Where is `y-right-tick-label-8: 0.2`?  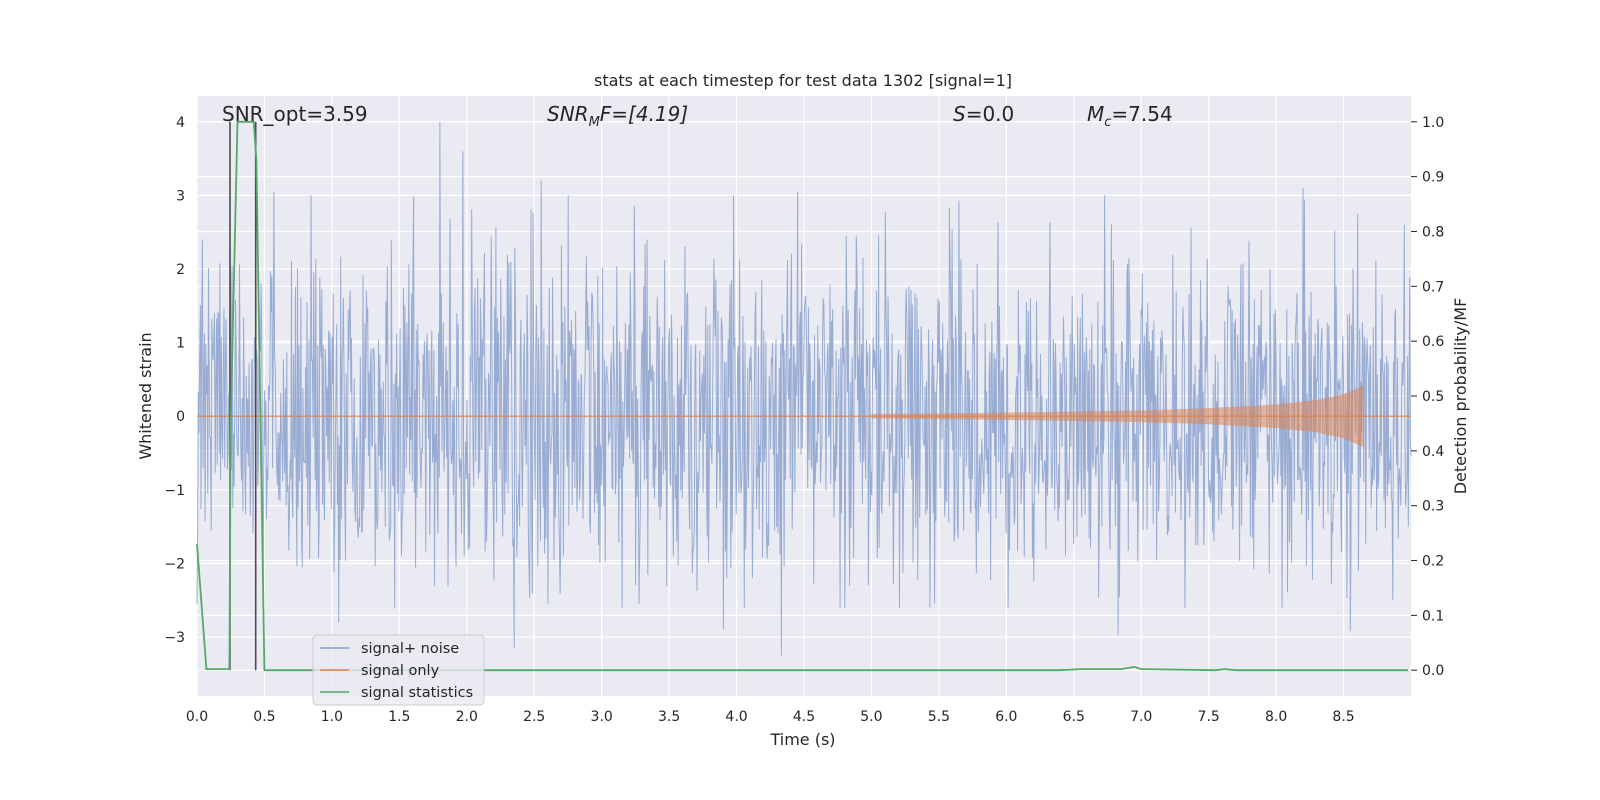
y-right-tick-label-8: 0.2 is located at coordinates (1433, 562).